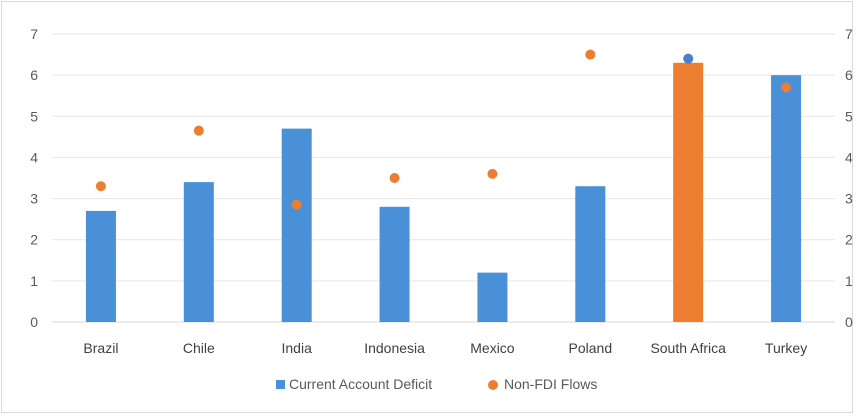 This screenshot has height=417, width=857. I want to click on y-tick-label-right: 7, so click(849, 34).